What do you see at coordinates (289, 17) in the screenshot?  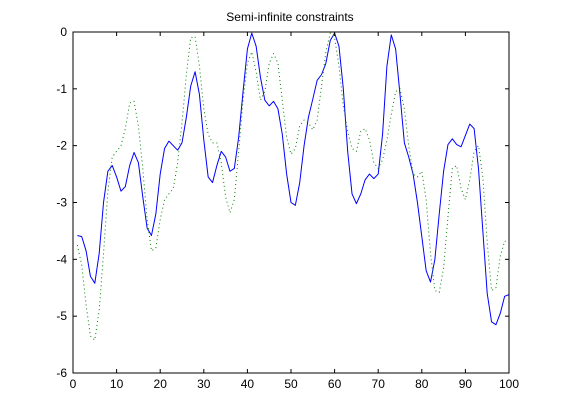 I see `chart-title: Semi-infinite constraints` at bounding box center [289, 17].